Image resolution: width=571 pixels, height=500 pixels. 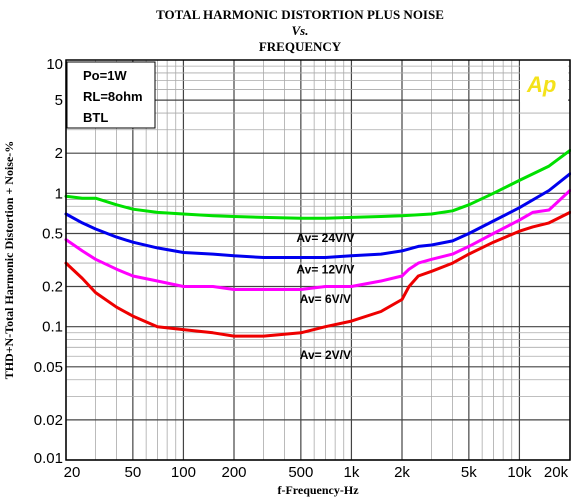 What do you see at coordinates (300, 14) in the screenshot?
I see `chart-title-line-1: TOTAL HARMONIC DISTORTION PLUS NOISE` at bounding box center [300, 14].